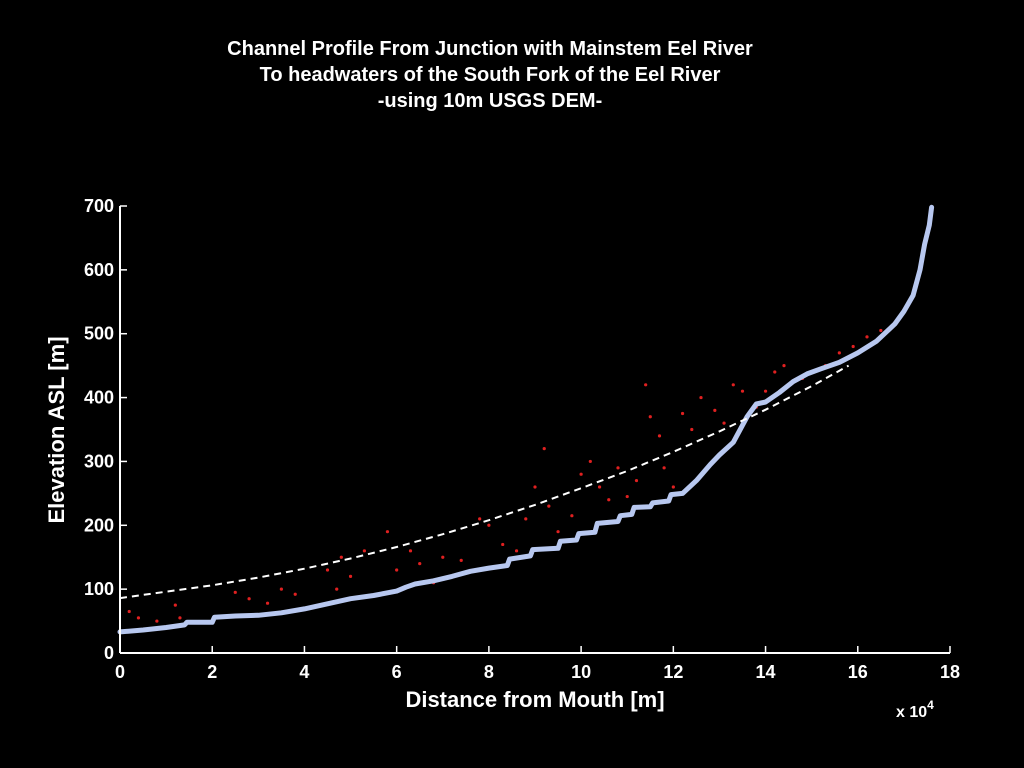 This screenshot has width=1024, height=768. Describe the element at coordinates (99, 270) in the screenshot. I see `y-tick-label: 600` at that location.